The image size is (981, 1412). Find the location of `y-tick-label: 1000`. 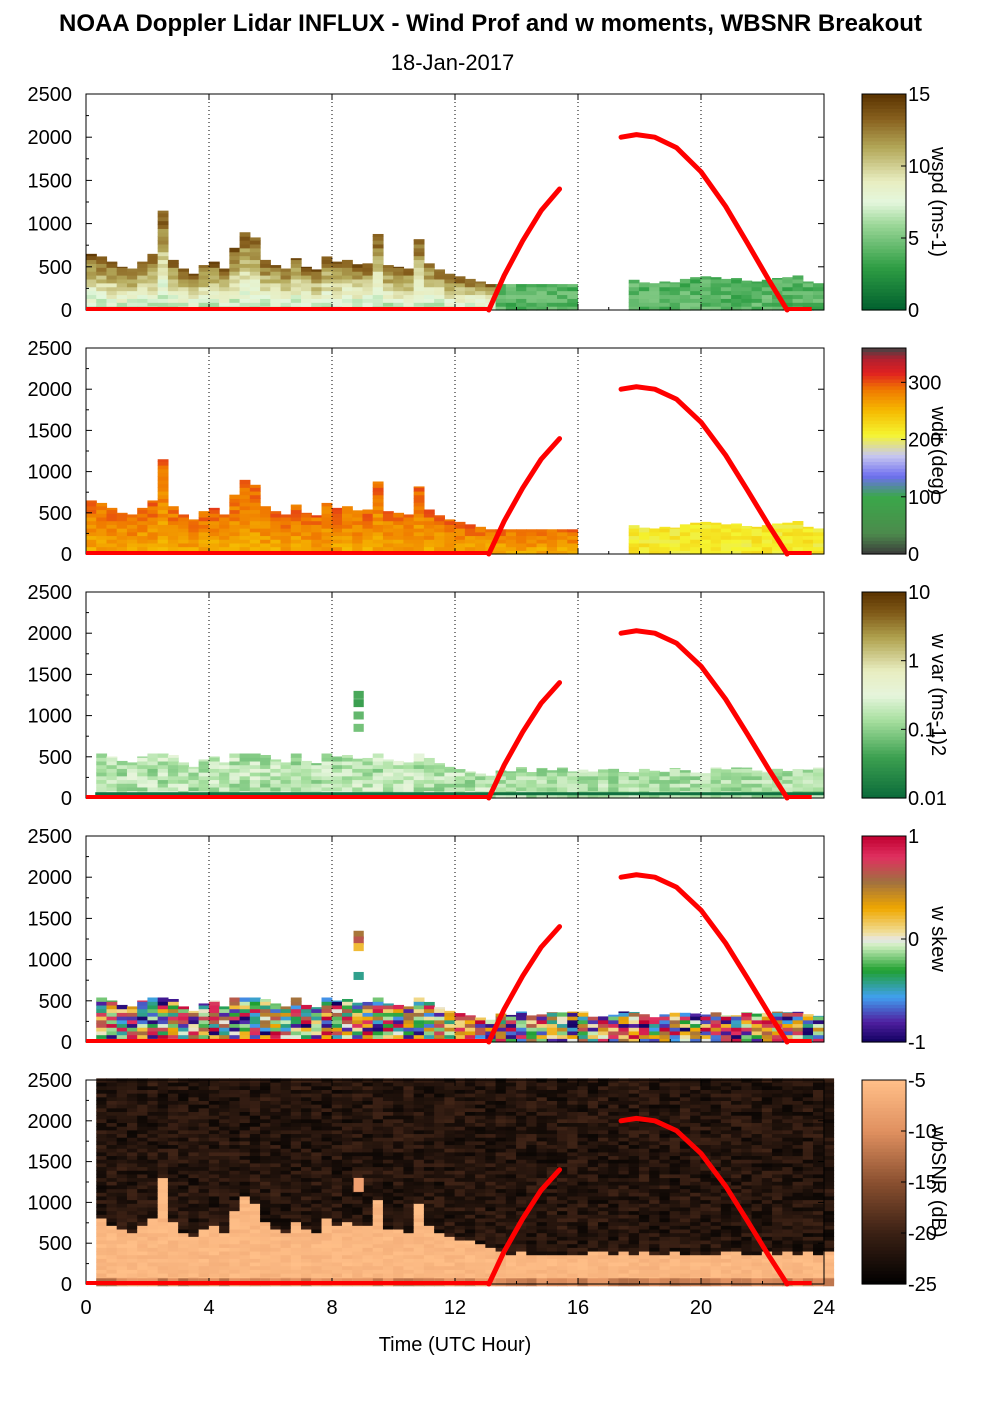

y-tick-label: 1000 is located at coordinates (50, 717).